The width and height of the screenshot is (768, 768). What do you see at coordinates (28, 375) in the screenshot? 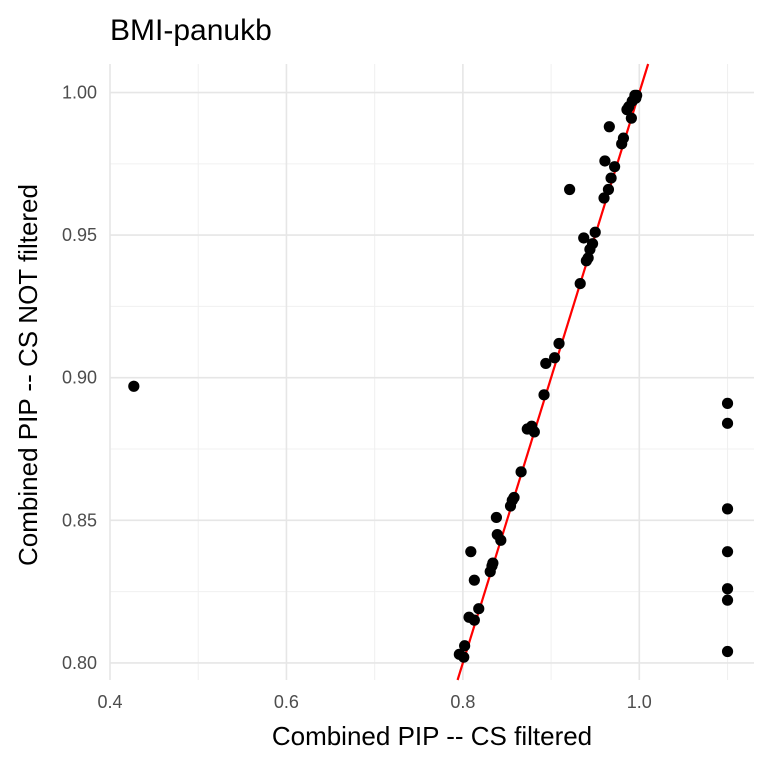
I see `y-axis-title: Combined PIP -- CS NOT filtered` at bounding box center [28, 375].